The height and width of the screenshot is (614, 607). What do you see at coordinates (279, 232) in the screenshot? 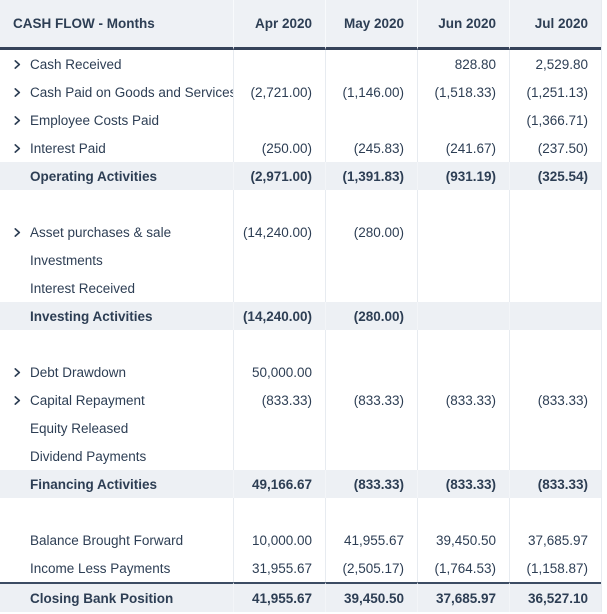
I see `cell-apr: (14,240.00)` at bounding box center [279, 232].